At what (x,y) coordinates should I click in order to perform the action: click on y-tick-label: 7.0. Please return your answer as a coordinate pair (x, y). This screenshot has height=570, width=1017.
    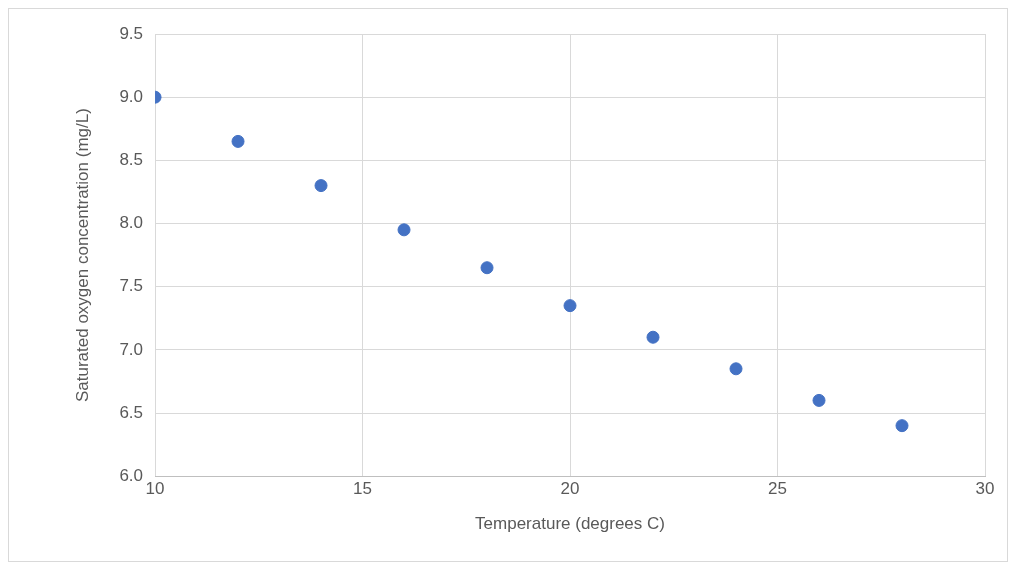
    Looking at the image, I should click on (131, 349).